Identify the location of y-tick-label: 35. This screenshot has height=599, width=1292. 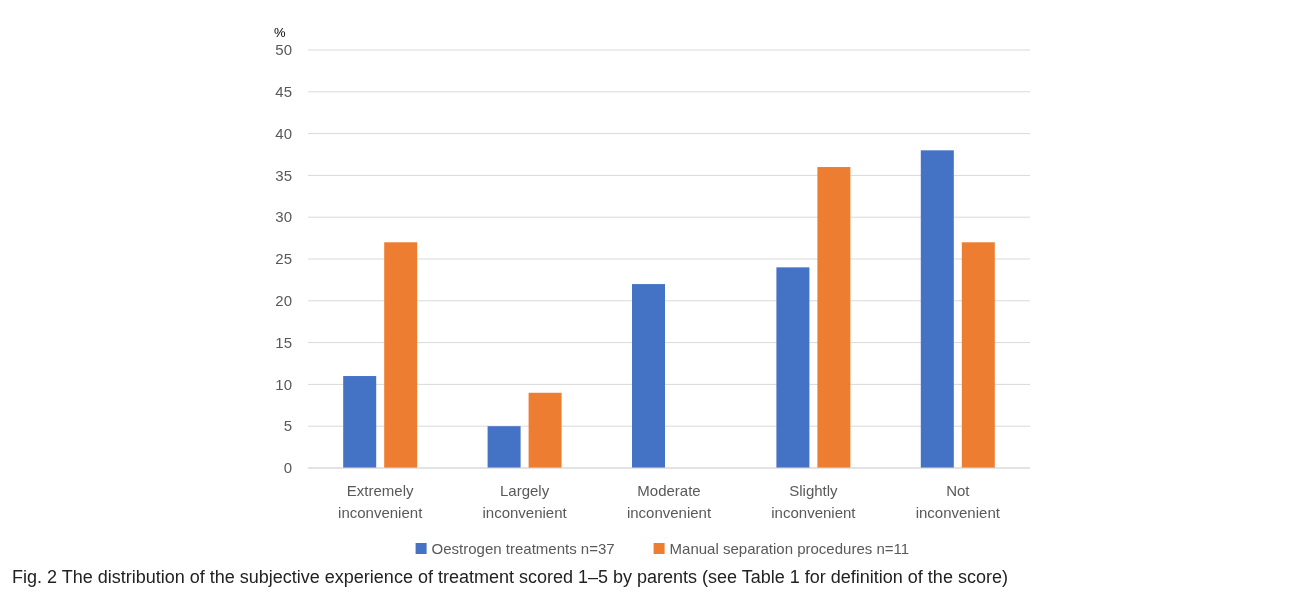
(283, 175).